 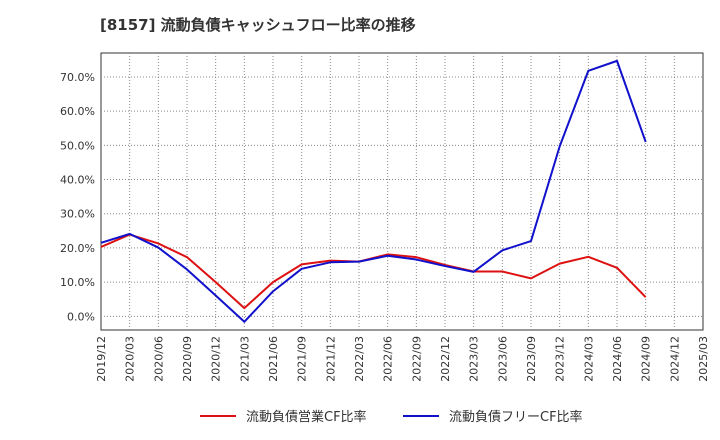 I want to click on x-tick-label: 2022/12, so click(x=445, y=359).